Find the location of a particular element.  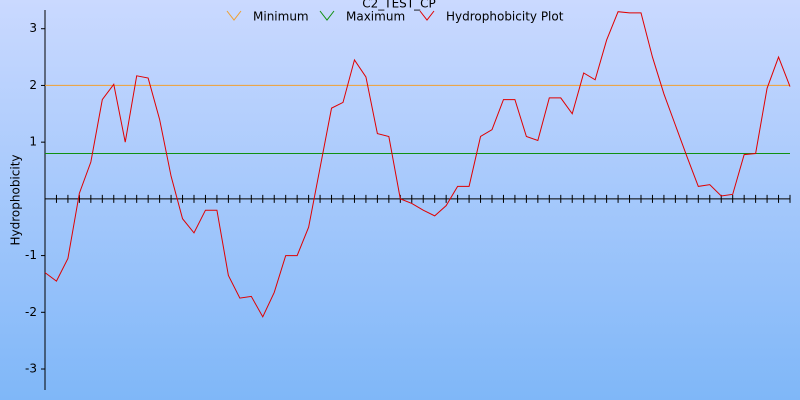

y-tick-label: -2 is located at coordinates (31, 312).